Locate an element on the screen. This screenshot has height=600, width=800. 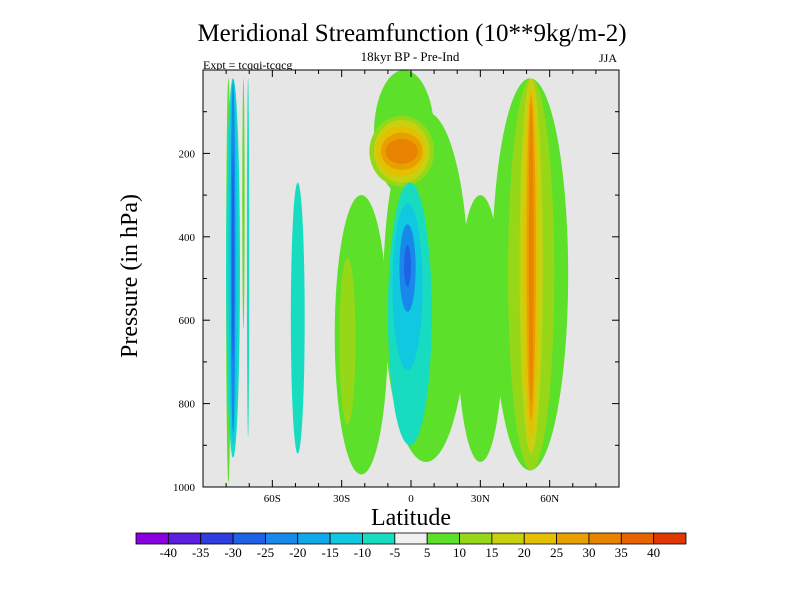
colorbar-label: -30 is located at coordinates (232, 552).